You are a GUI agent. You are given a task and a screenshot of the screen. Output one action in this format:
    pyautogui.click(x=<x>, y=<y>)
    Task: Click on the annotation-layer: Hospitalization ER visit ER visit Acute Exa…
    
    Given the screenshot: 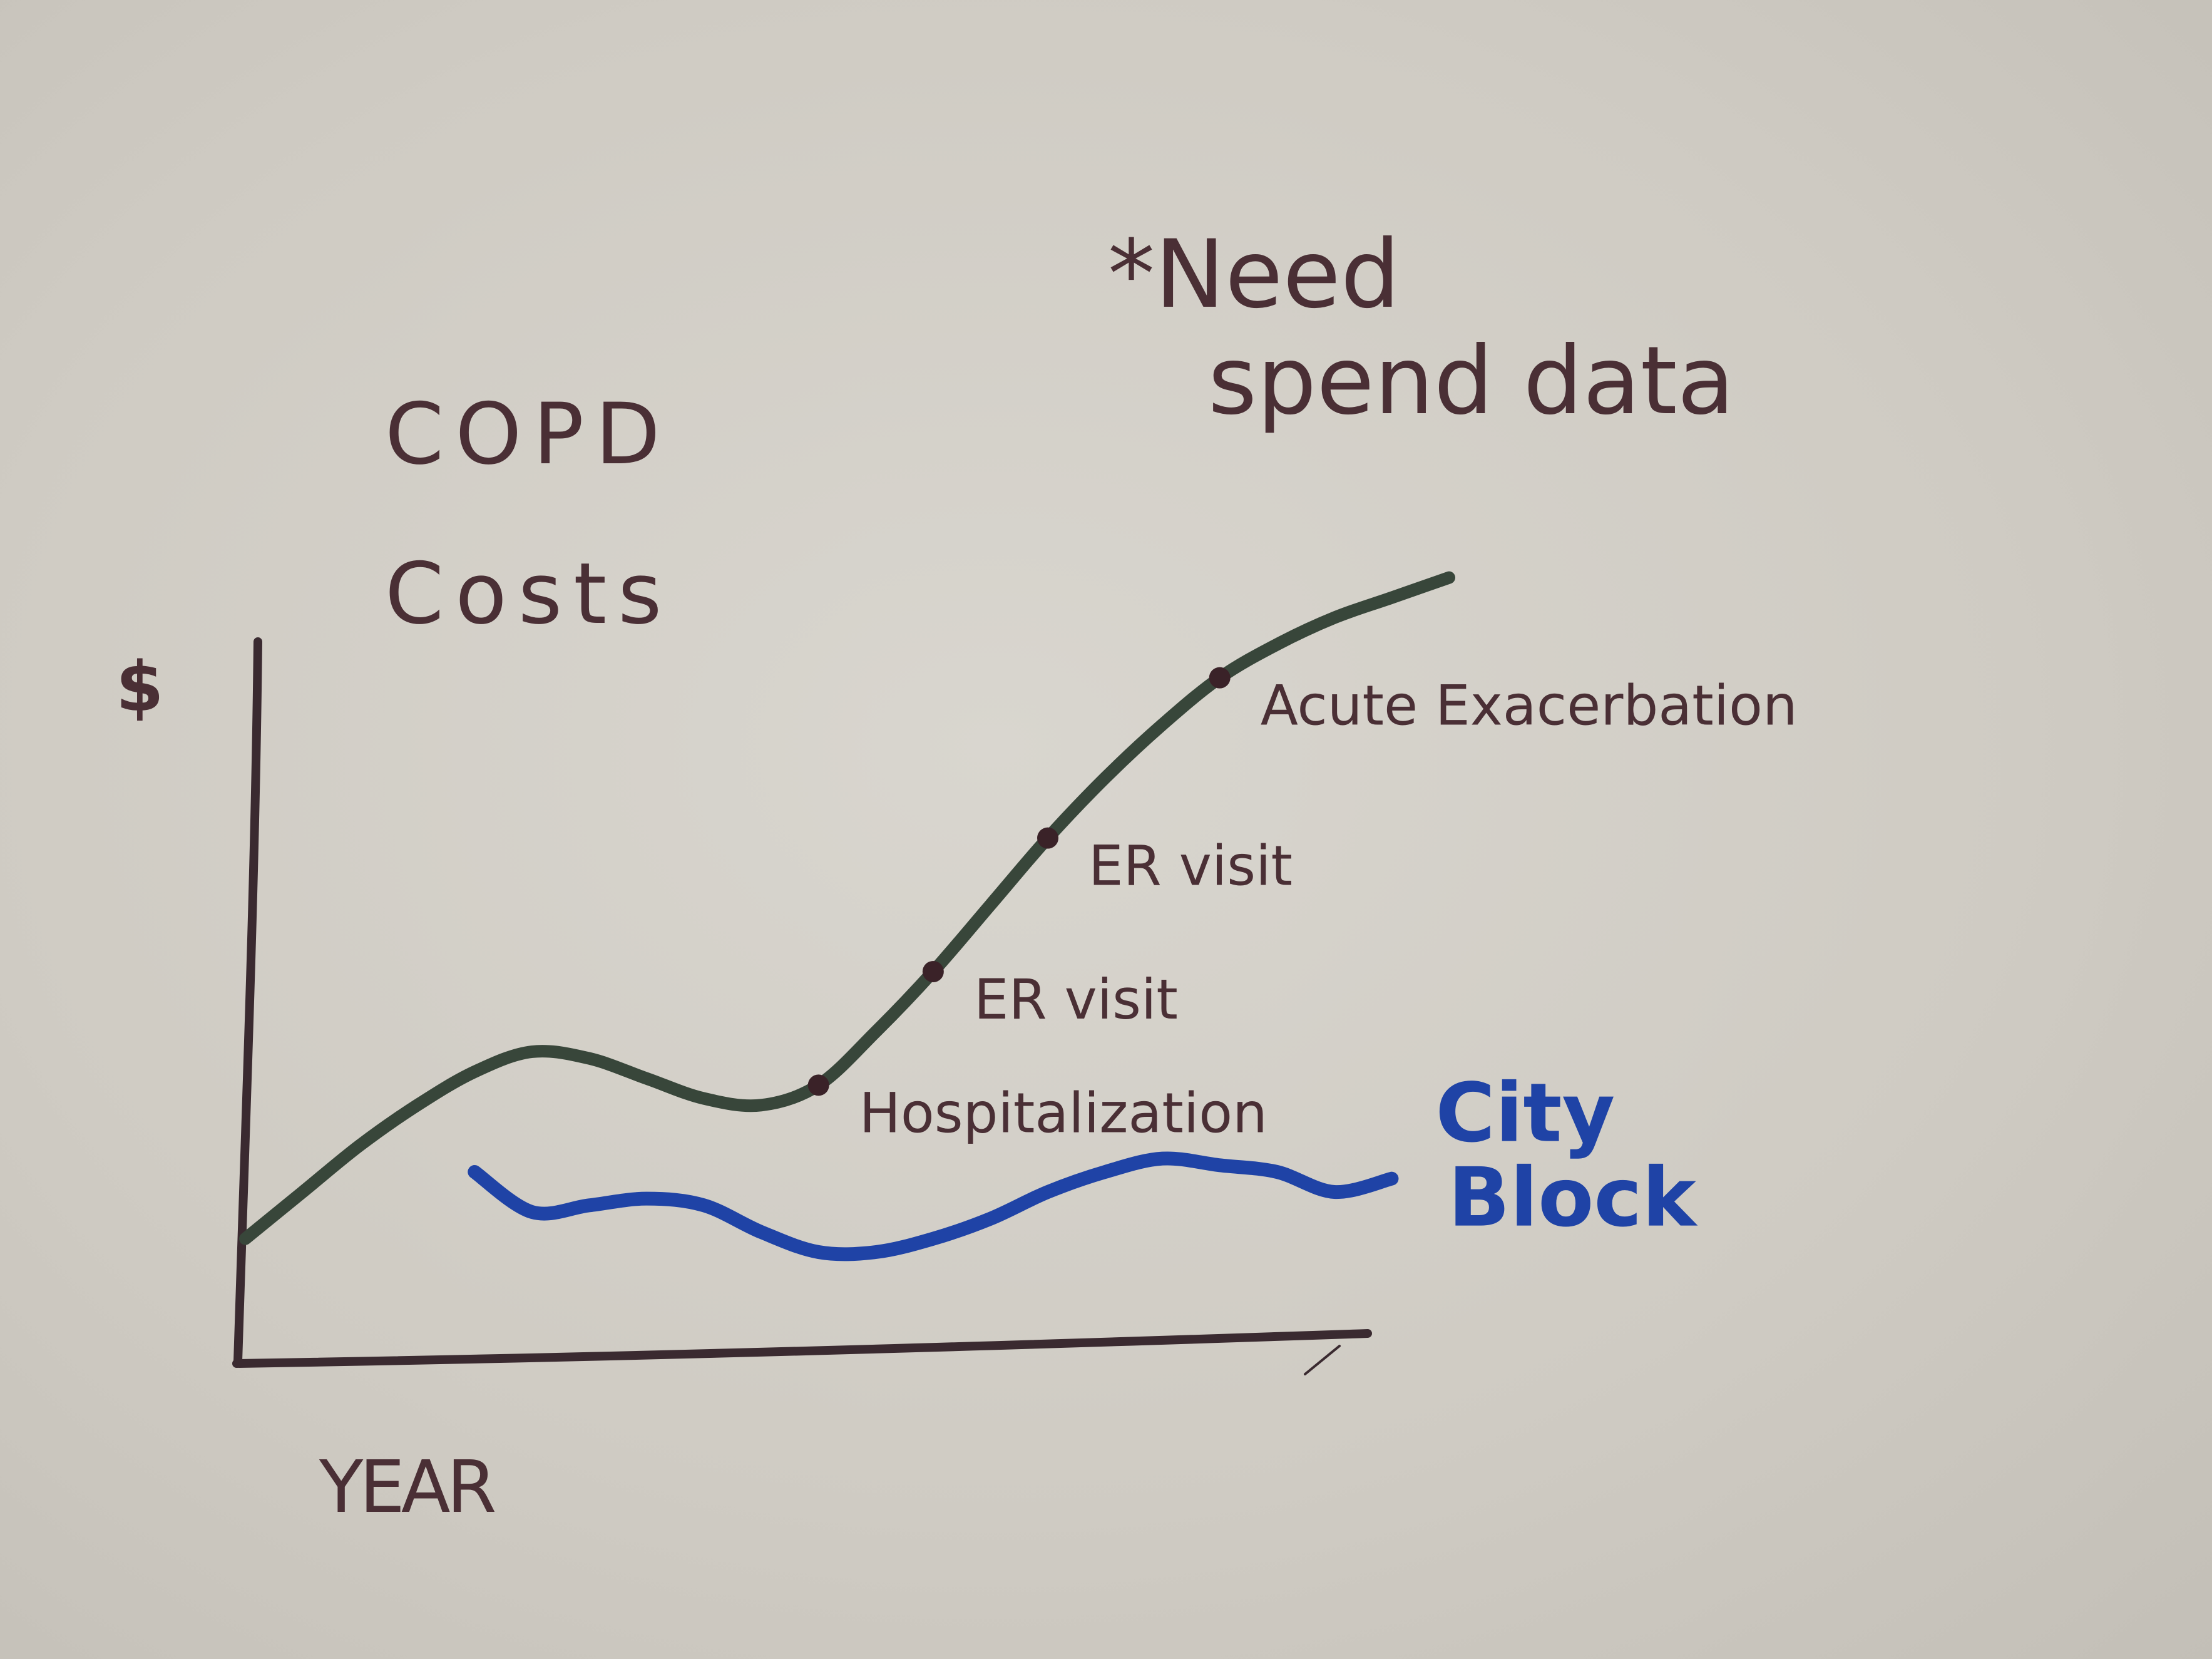 What is the action you would take?
    pyautogui.click(x=1303, y=906)
    